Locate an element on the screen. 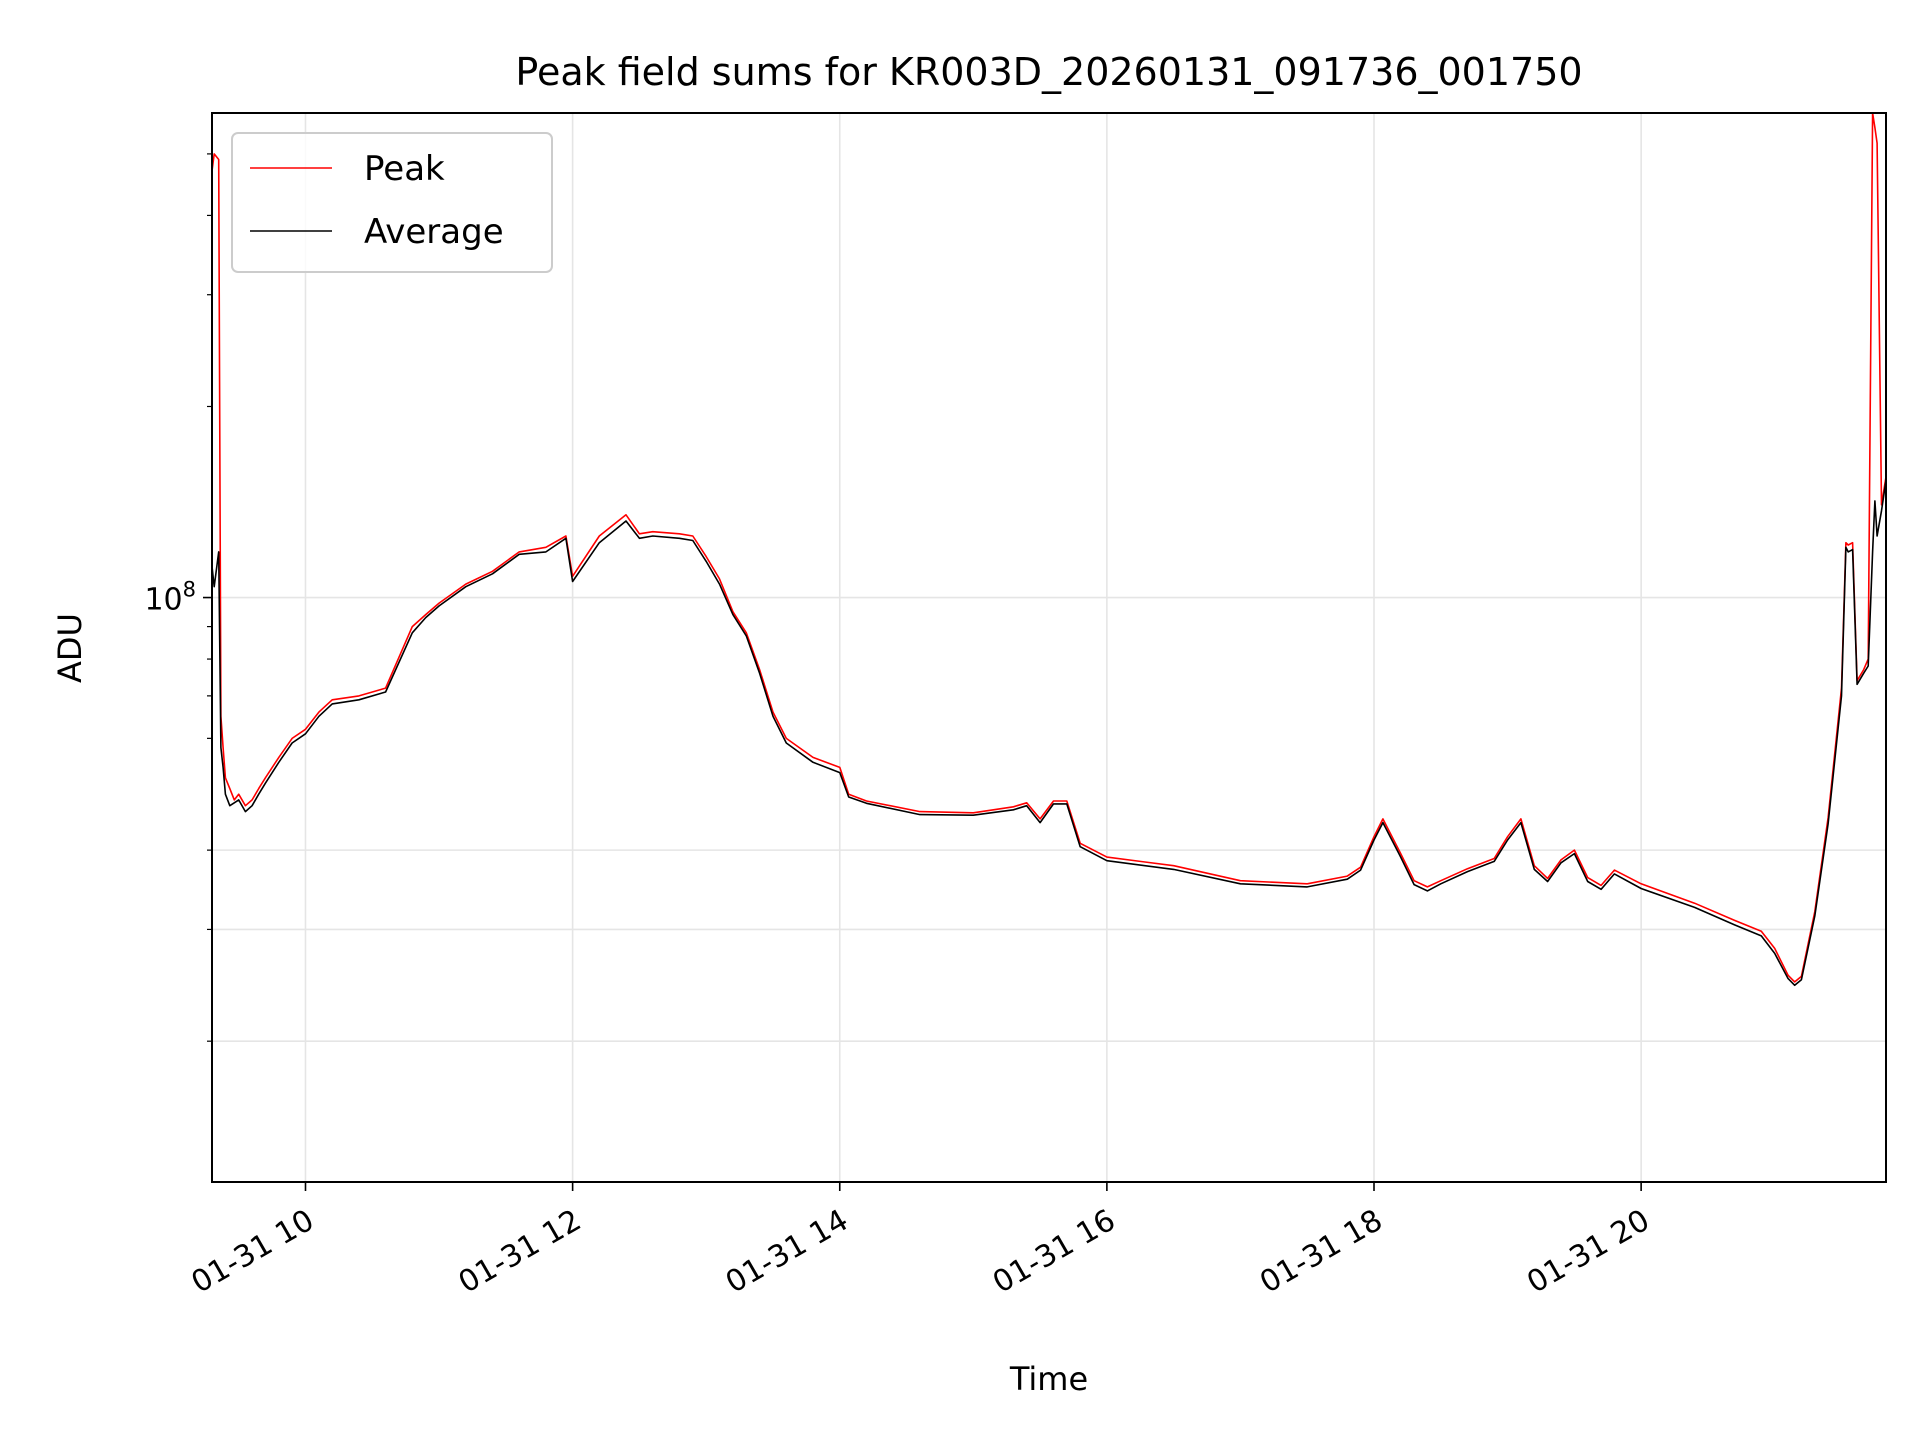  y-axis-title: ADU is located at coordinates (70, 648).